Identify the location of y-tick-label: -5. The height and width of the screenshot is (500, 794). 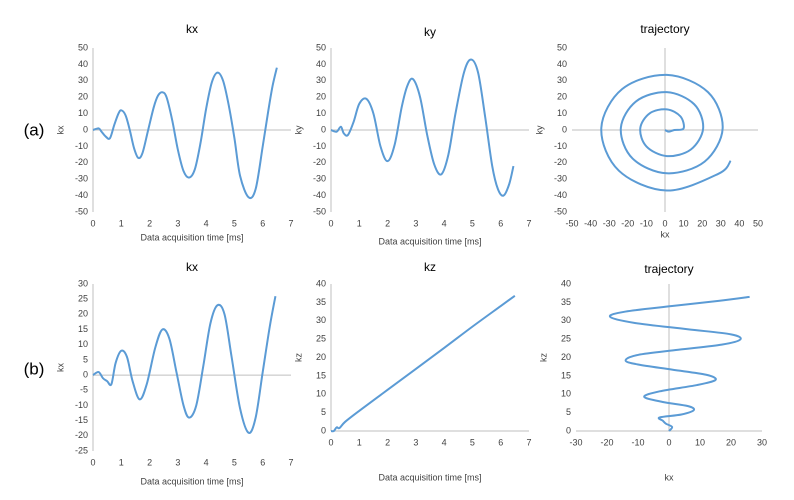
(84, 390).